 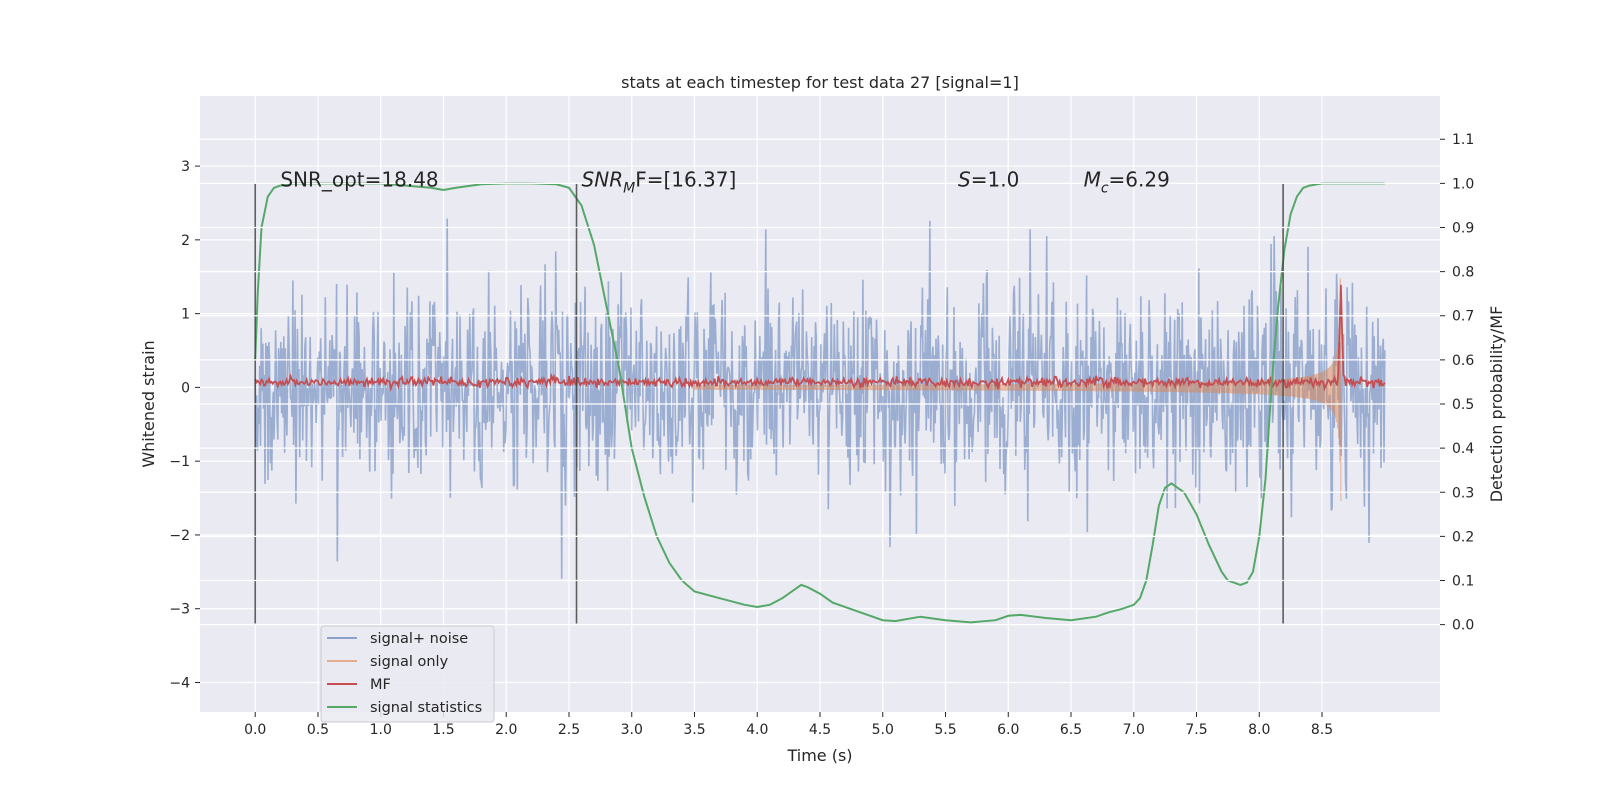 I want to click on y-tick-label: 2, so click(x=185, y=241).